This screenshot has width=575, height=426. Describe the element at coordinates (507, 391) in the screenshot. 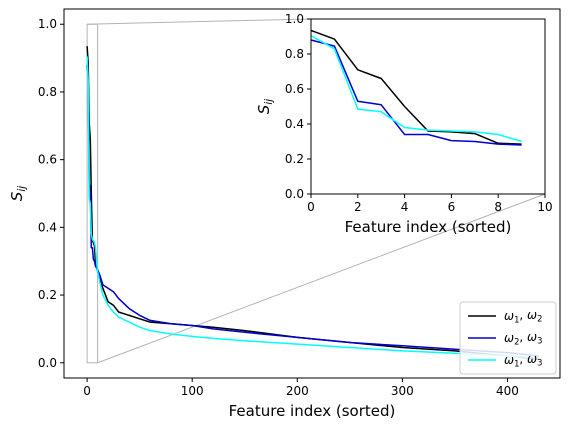

I see `main-x-tick-label: 400` at that location.